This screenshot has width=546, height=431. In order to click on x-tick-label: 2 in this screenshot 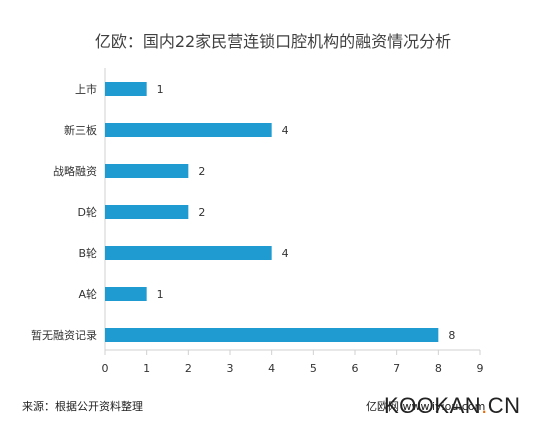, I will do `click(188, 368)`.